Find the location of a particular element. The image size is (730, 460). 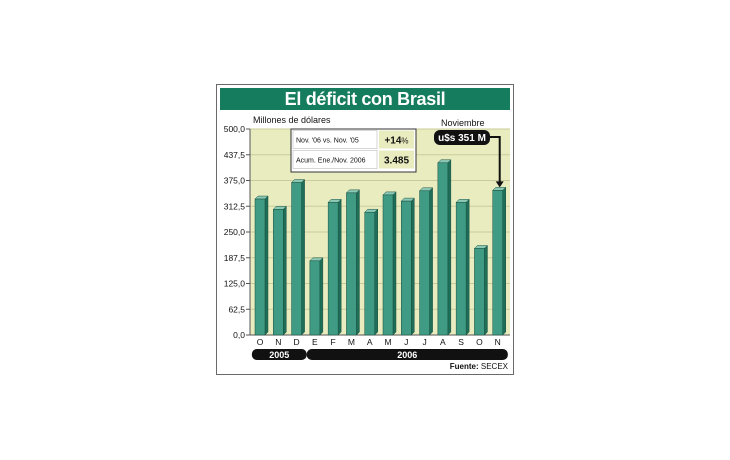

chart-source: Fuente: SECEX is located at coordinates (479, 366).